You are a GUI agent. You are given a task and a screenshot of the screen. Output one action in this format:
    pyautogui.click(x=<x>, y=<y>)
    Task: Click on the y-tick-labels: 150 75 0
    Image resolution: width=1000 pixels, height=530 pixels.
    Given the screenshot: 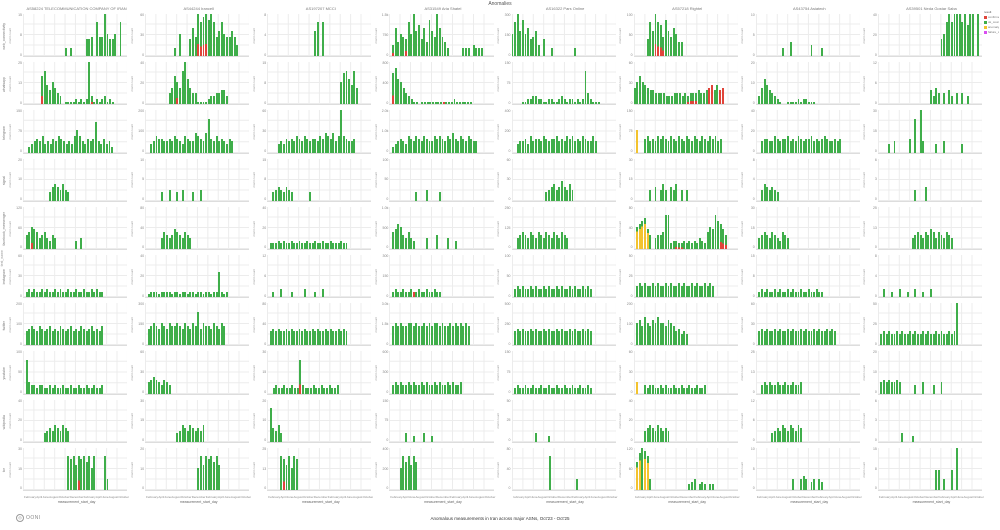 What is the action you would take?
    pyautogui.click(x=506, y=83)
    